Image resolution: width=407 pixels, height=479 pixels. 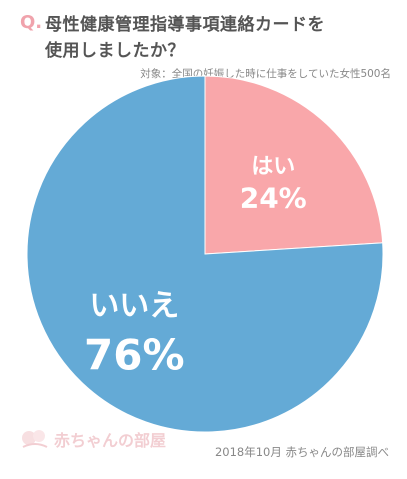 What do you see at coordinates (134, 305) in the screenshot?
I see `slice-category-label-no: いいえ` at bounding box center [134, 305].